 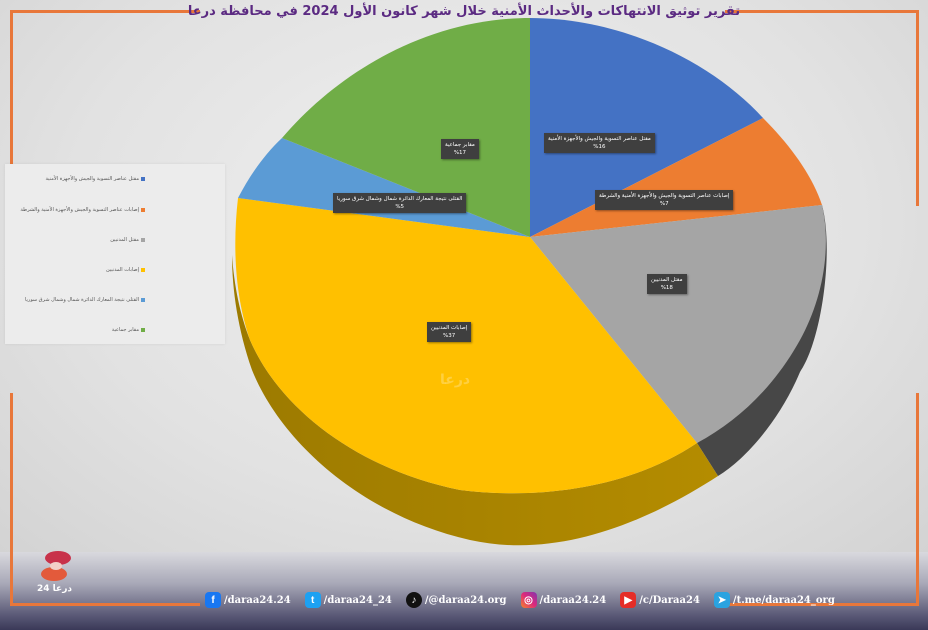 I want to click on pie-slice-gray, so click(x=678, y=324).